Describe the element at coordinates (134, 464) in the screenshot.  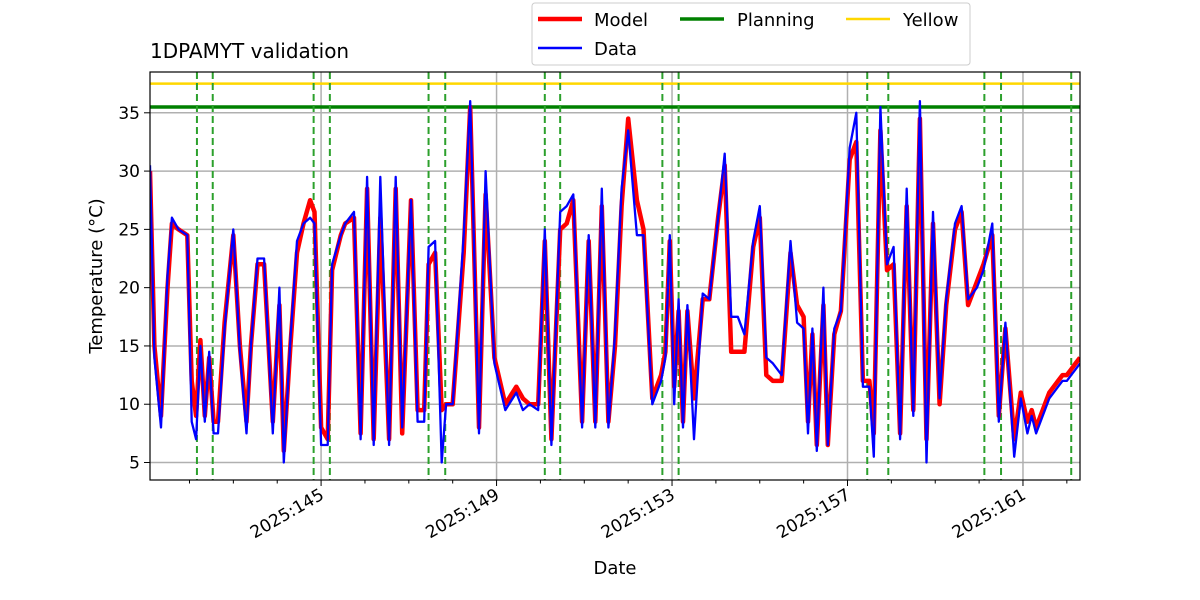
I see `y-tick-label: 5` at that location.